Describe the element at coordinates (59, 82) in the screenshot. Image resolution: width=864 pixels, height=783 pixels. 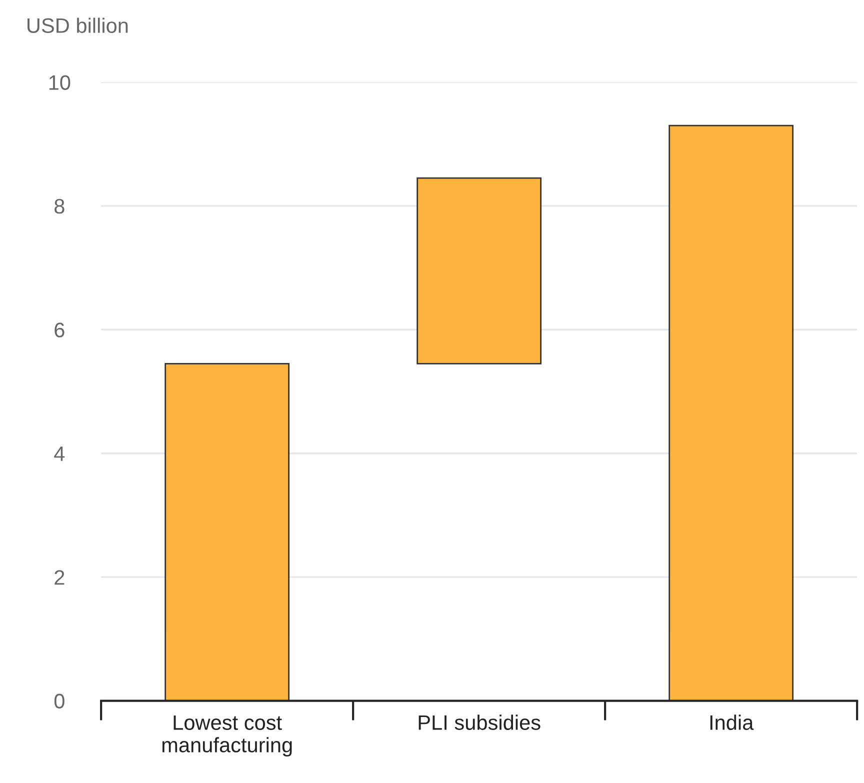
I see `y-tick-label: 10` at that location.